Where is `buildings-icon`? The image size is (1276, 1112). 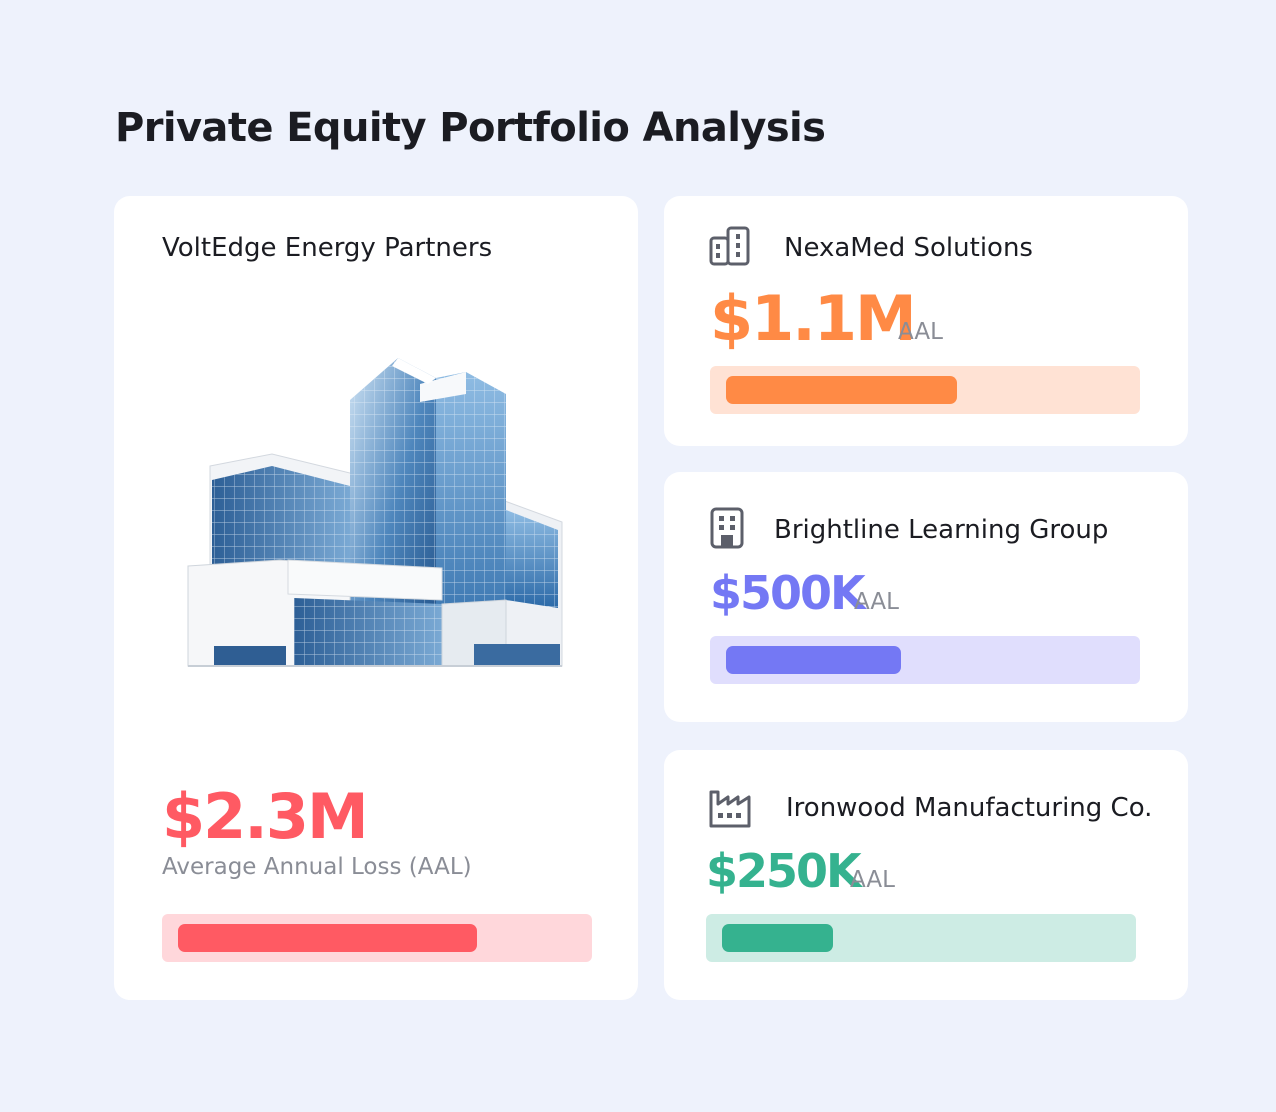
buildings-icon is located at coordinates (729, 246).